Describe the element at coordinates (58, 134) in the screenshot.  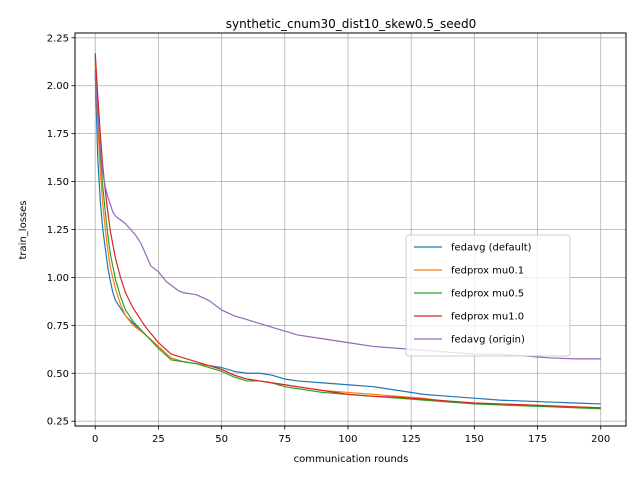
I see `y-tick-label: 1.75` at that location.